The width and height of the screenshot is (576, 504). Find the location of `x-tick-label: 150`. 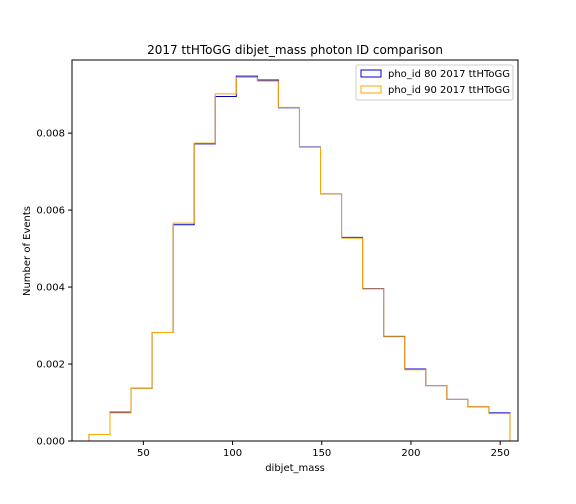

x-tick-label: 150 is located at coordinates (321, 453).